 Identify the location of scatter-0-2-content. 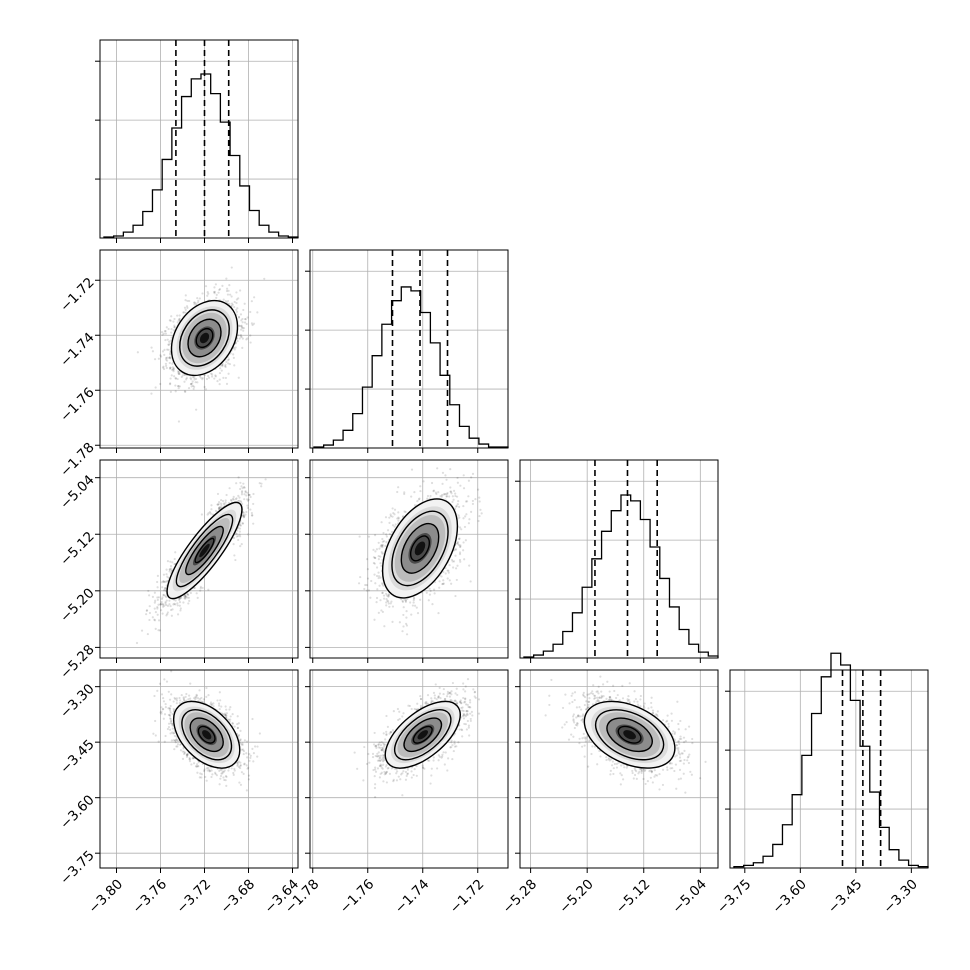
(199, 559).